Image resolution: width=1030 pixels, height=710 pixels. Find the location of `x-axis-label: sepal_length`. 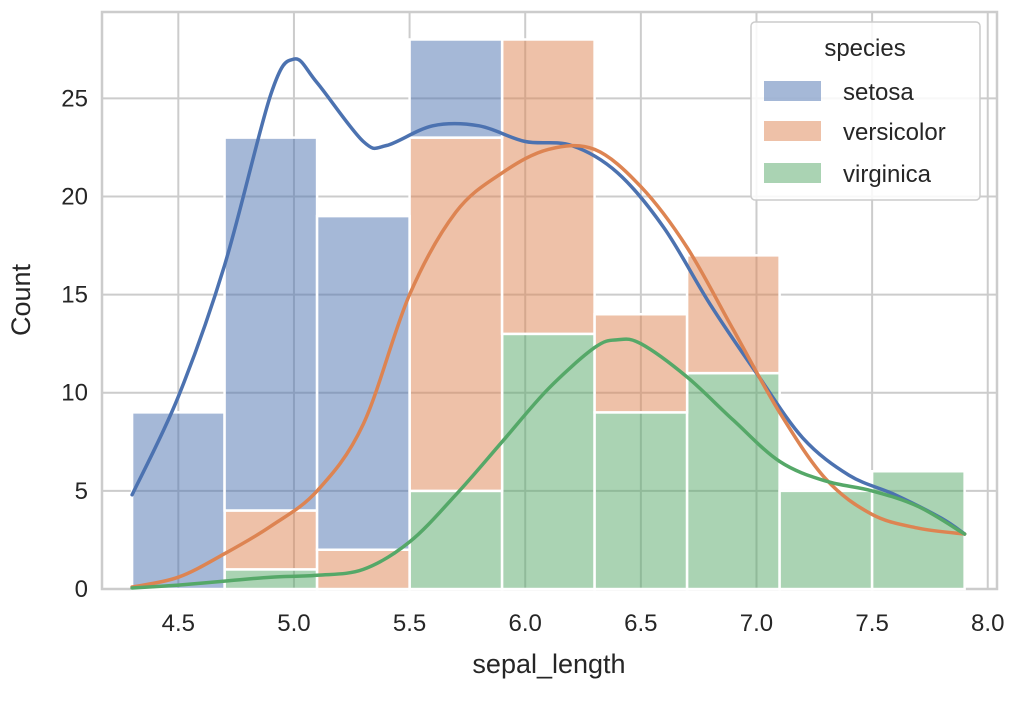

x-axis-label: sepal_length is located at coordinates (548, 664).